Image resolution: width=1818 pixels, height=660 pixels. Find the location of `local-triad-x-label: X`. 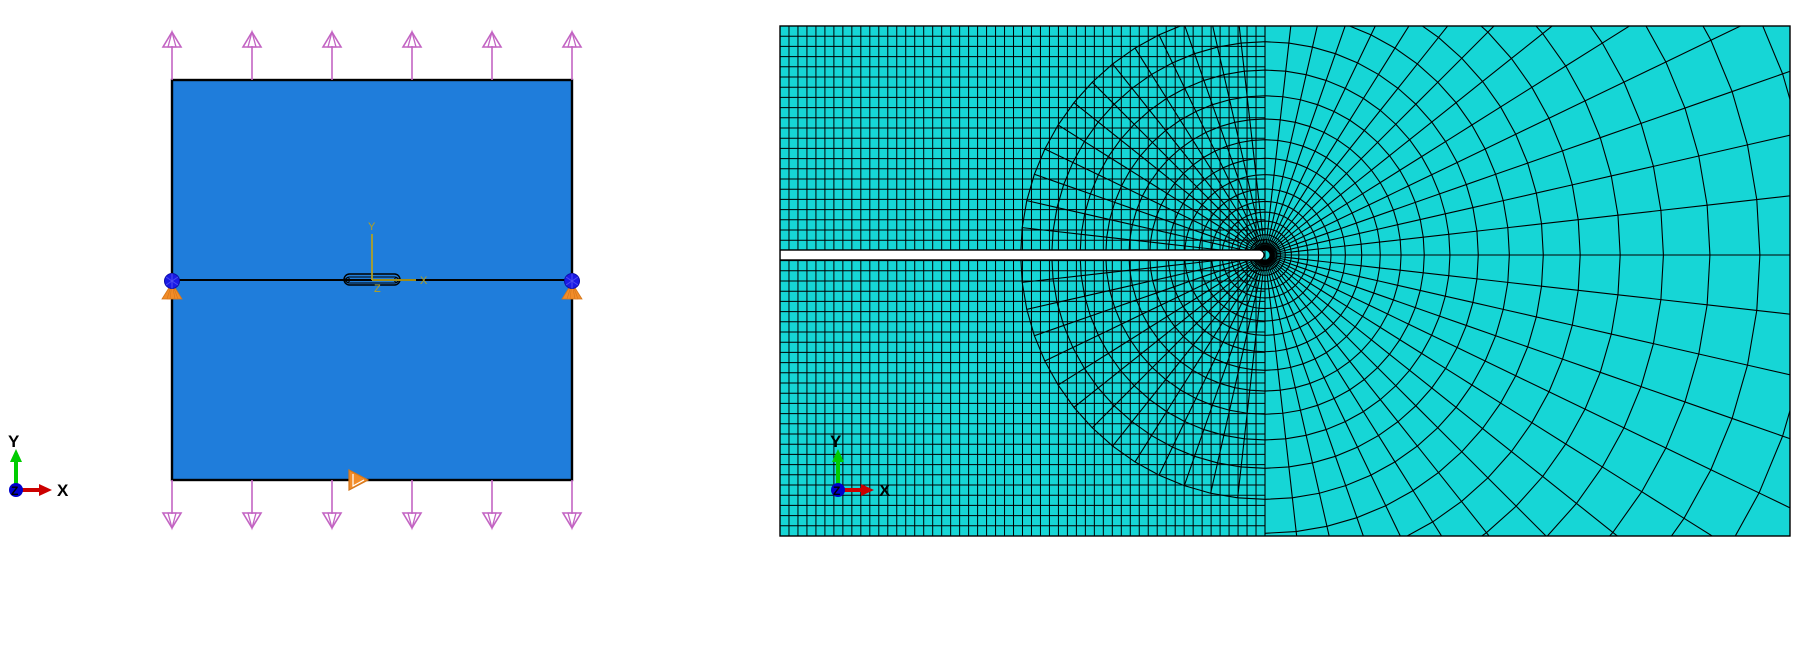

local-triad-x-label: X is located at coordinates (424, 281).